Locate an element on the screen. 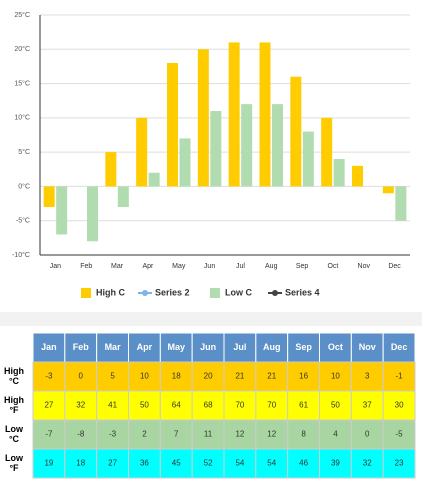 The image size is (422, 489). cell-text: 45 is located at coordinates (176, 463).